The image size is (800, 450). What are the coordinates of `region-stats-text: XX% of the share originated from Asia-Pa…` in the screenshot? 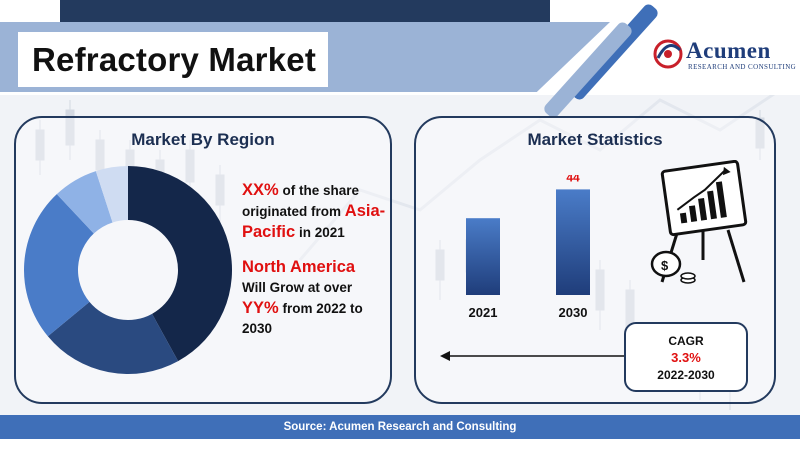 It's located at (314, 259).